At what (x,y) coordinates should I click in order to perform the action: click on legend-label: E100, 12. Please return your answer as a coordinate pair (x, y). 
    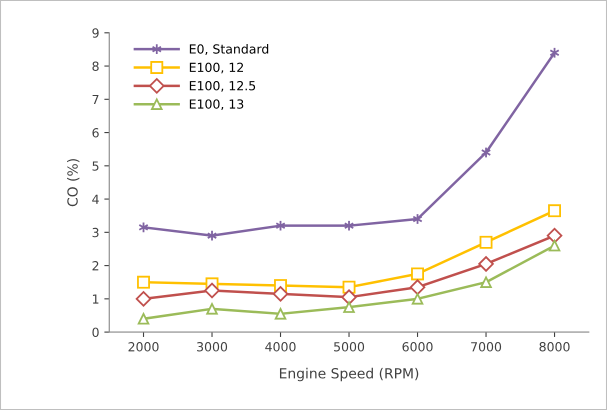
    Looking at the image, I should click on (217, 68).